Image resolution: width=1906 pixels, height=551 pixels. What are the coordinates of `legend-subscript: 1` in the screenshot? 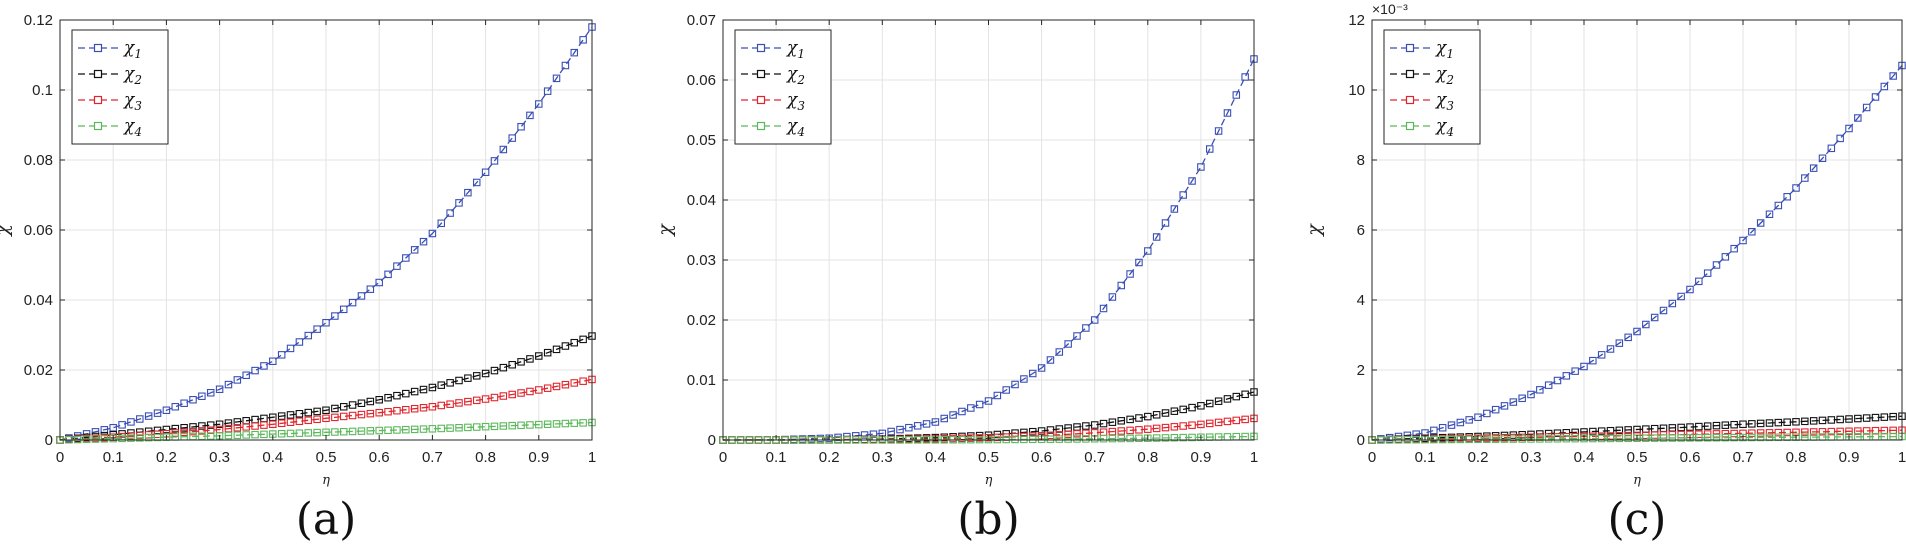 It's located at (801, 54).